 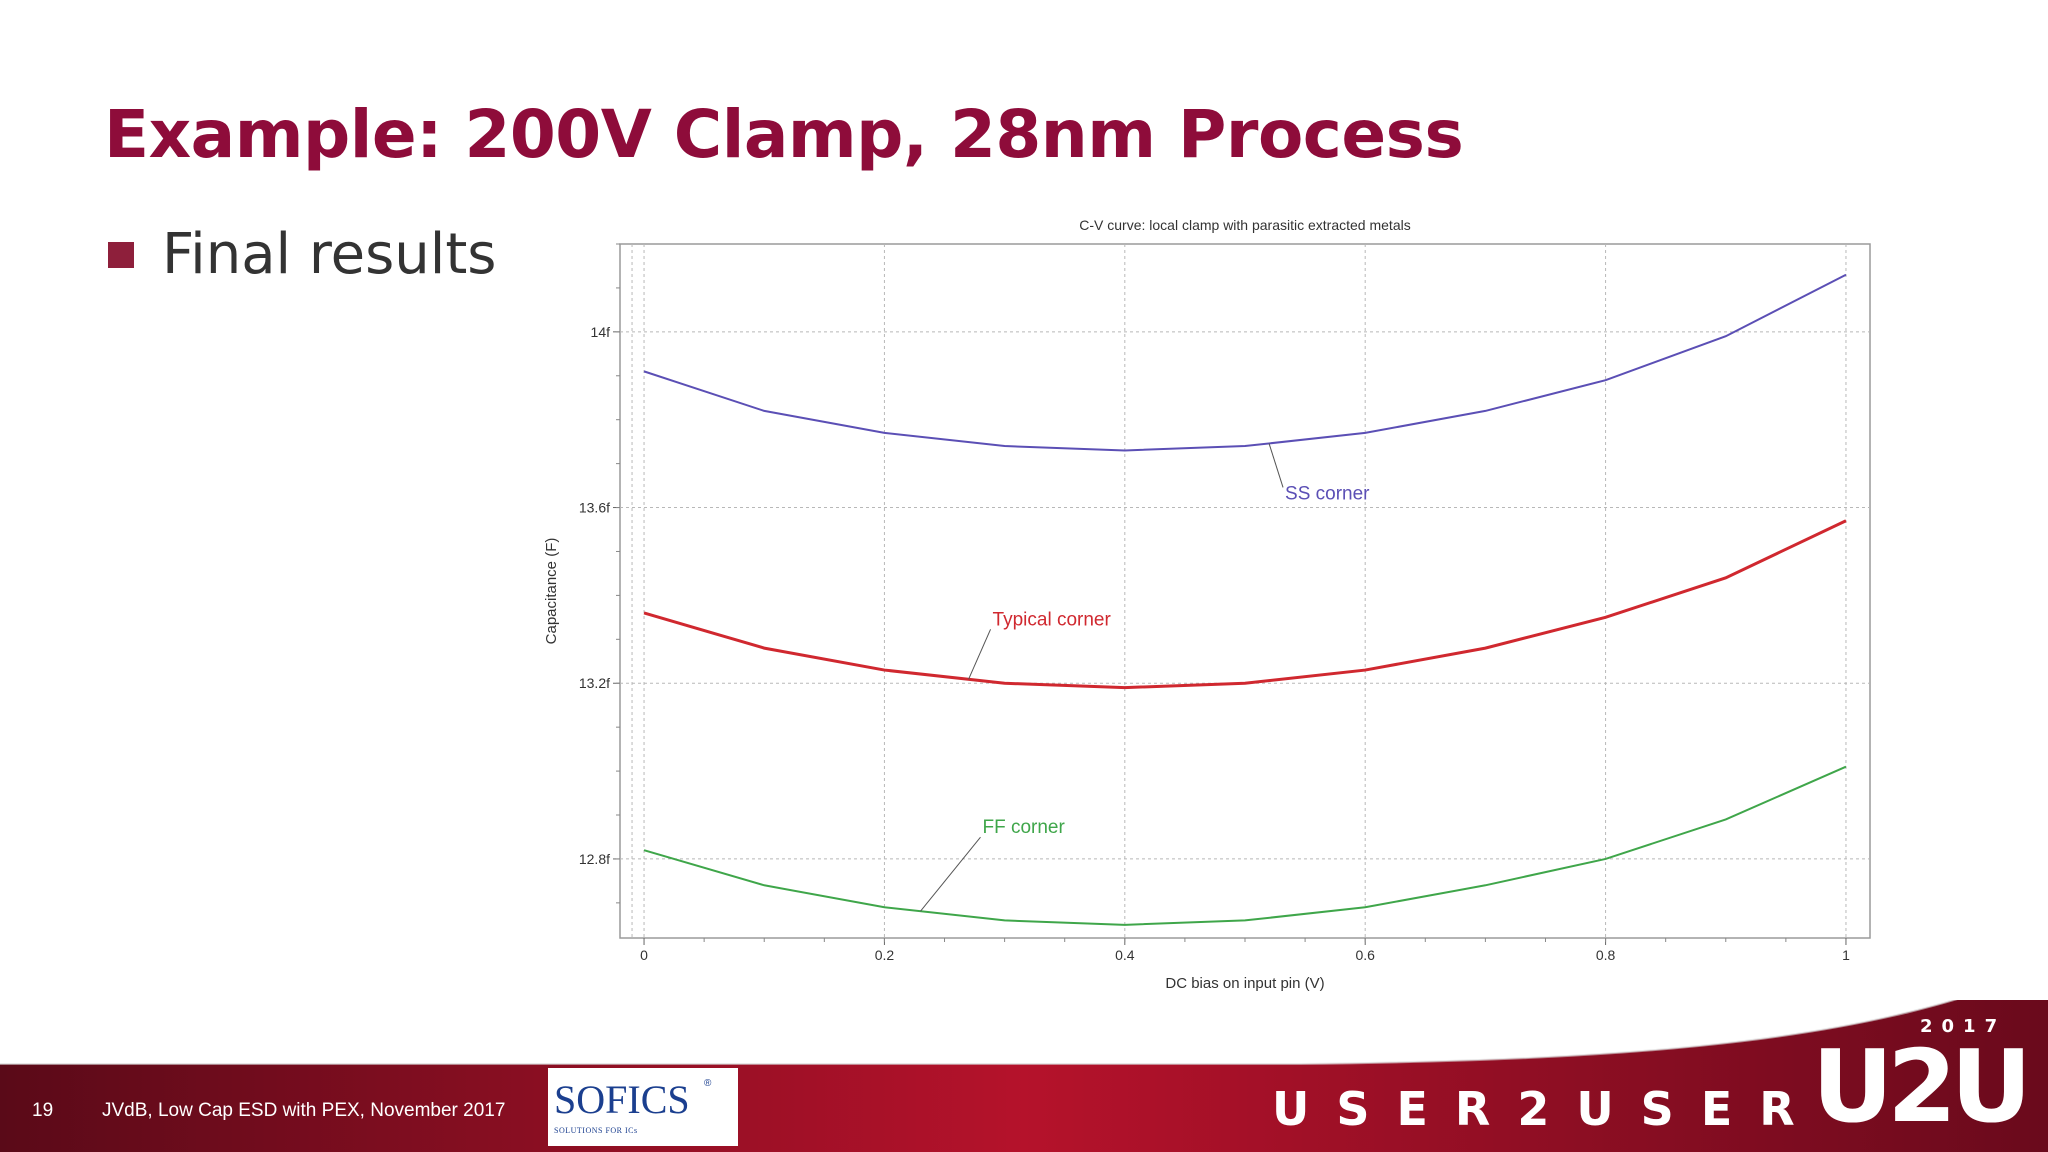 I want to click on x-tick-label: 0.8, so click(x=1606, y=955).